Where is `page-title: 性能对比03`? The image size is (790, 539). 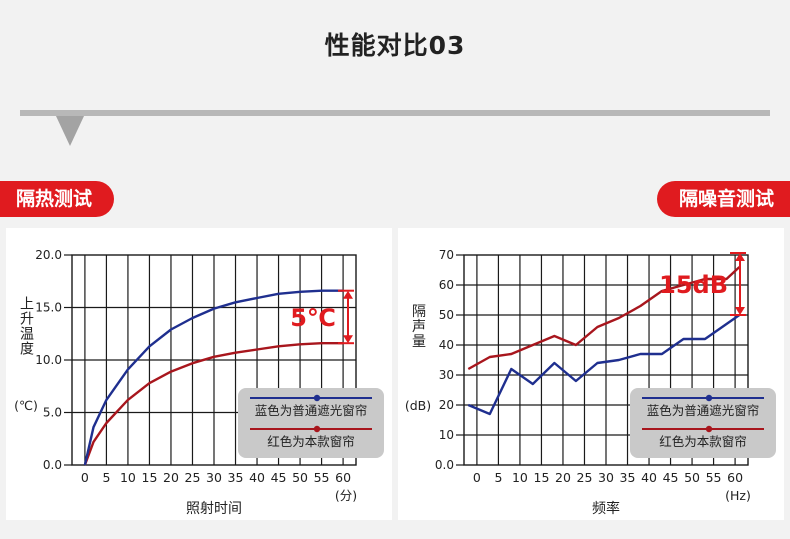
page-title: 性能对比03 is located at coordinates (395, 45).